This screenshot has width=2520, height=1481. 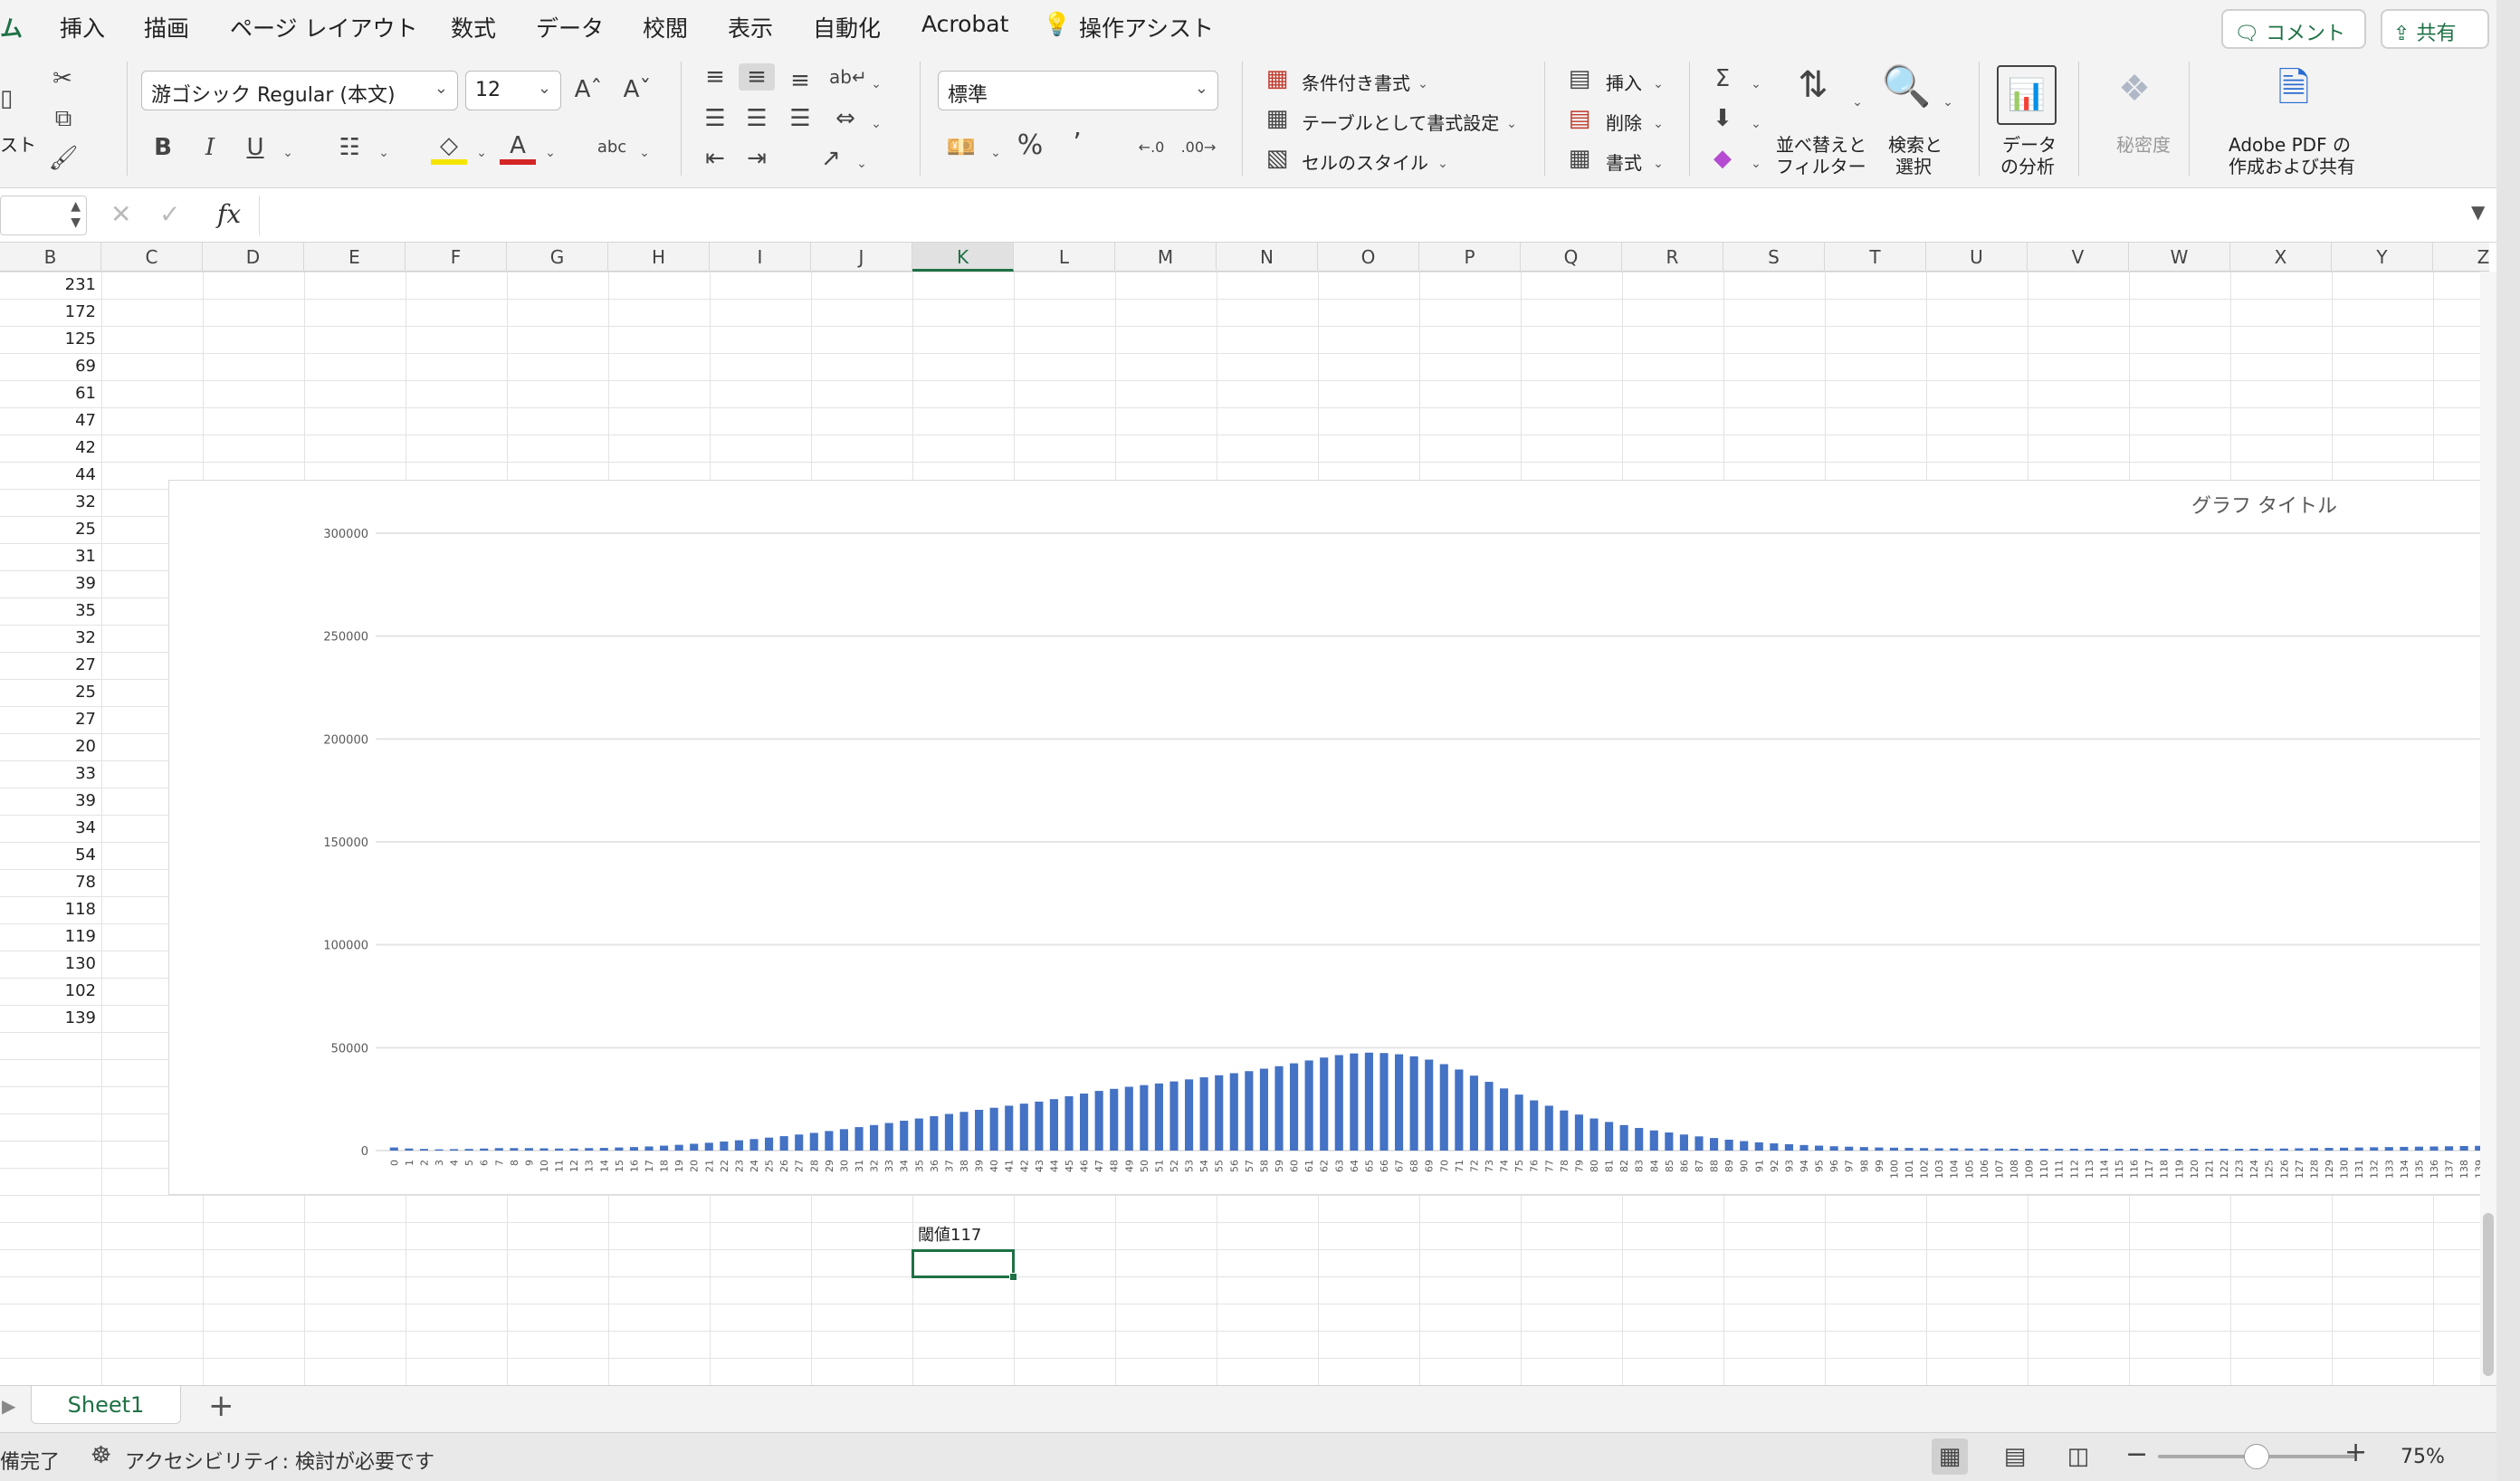 What do you see at coordinates (715, 158) in the screenshot?
I see `decrease-indent-icon: ⇤` at bounding box center [715, 158].